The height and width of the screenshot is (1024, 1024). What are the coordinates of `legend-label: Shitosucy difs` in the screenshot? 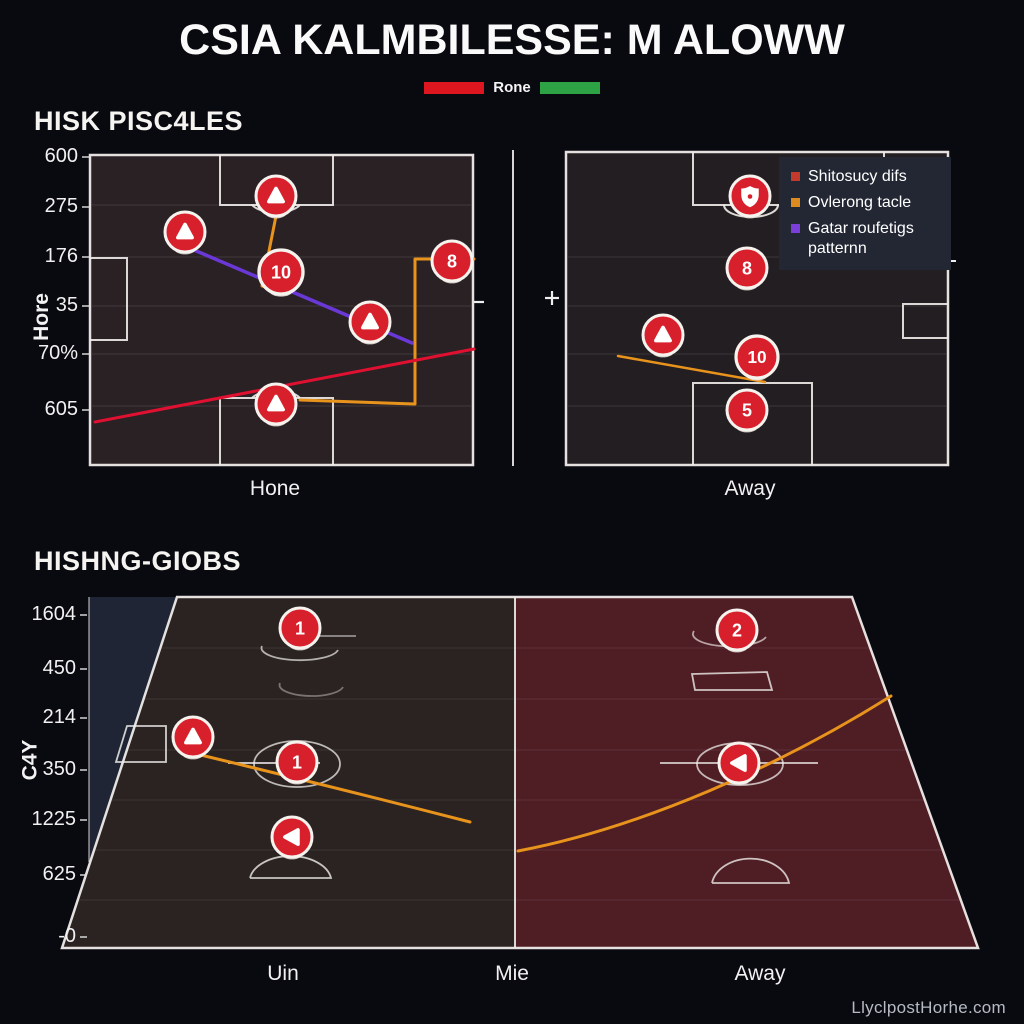 It's located at (857, 176).